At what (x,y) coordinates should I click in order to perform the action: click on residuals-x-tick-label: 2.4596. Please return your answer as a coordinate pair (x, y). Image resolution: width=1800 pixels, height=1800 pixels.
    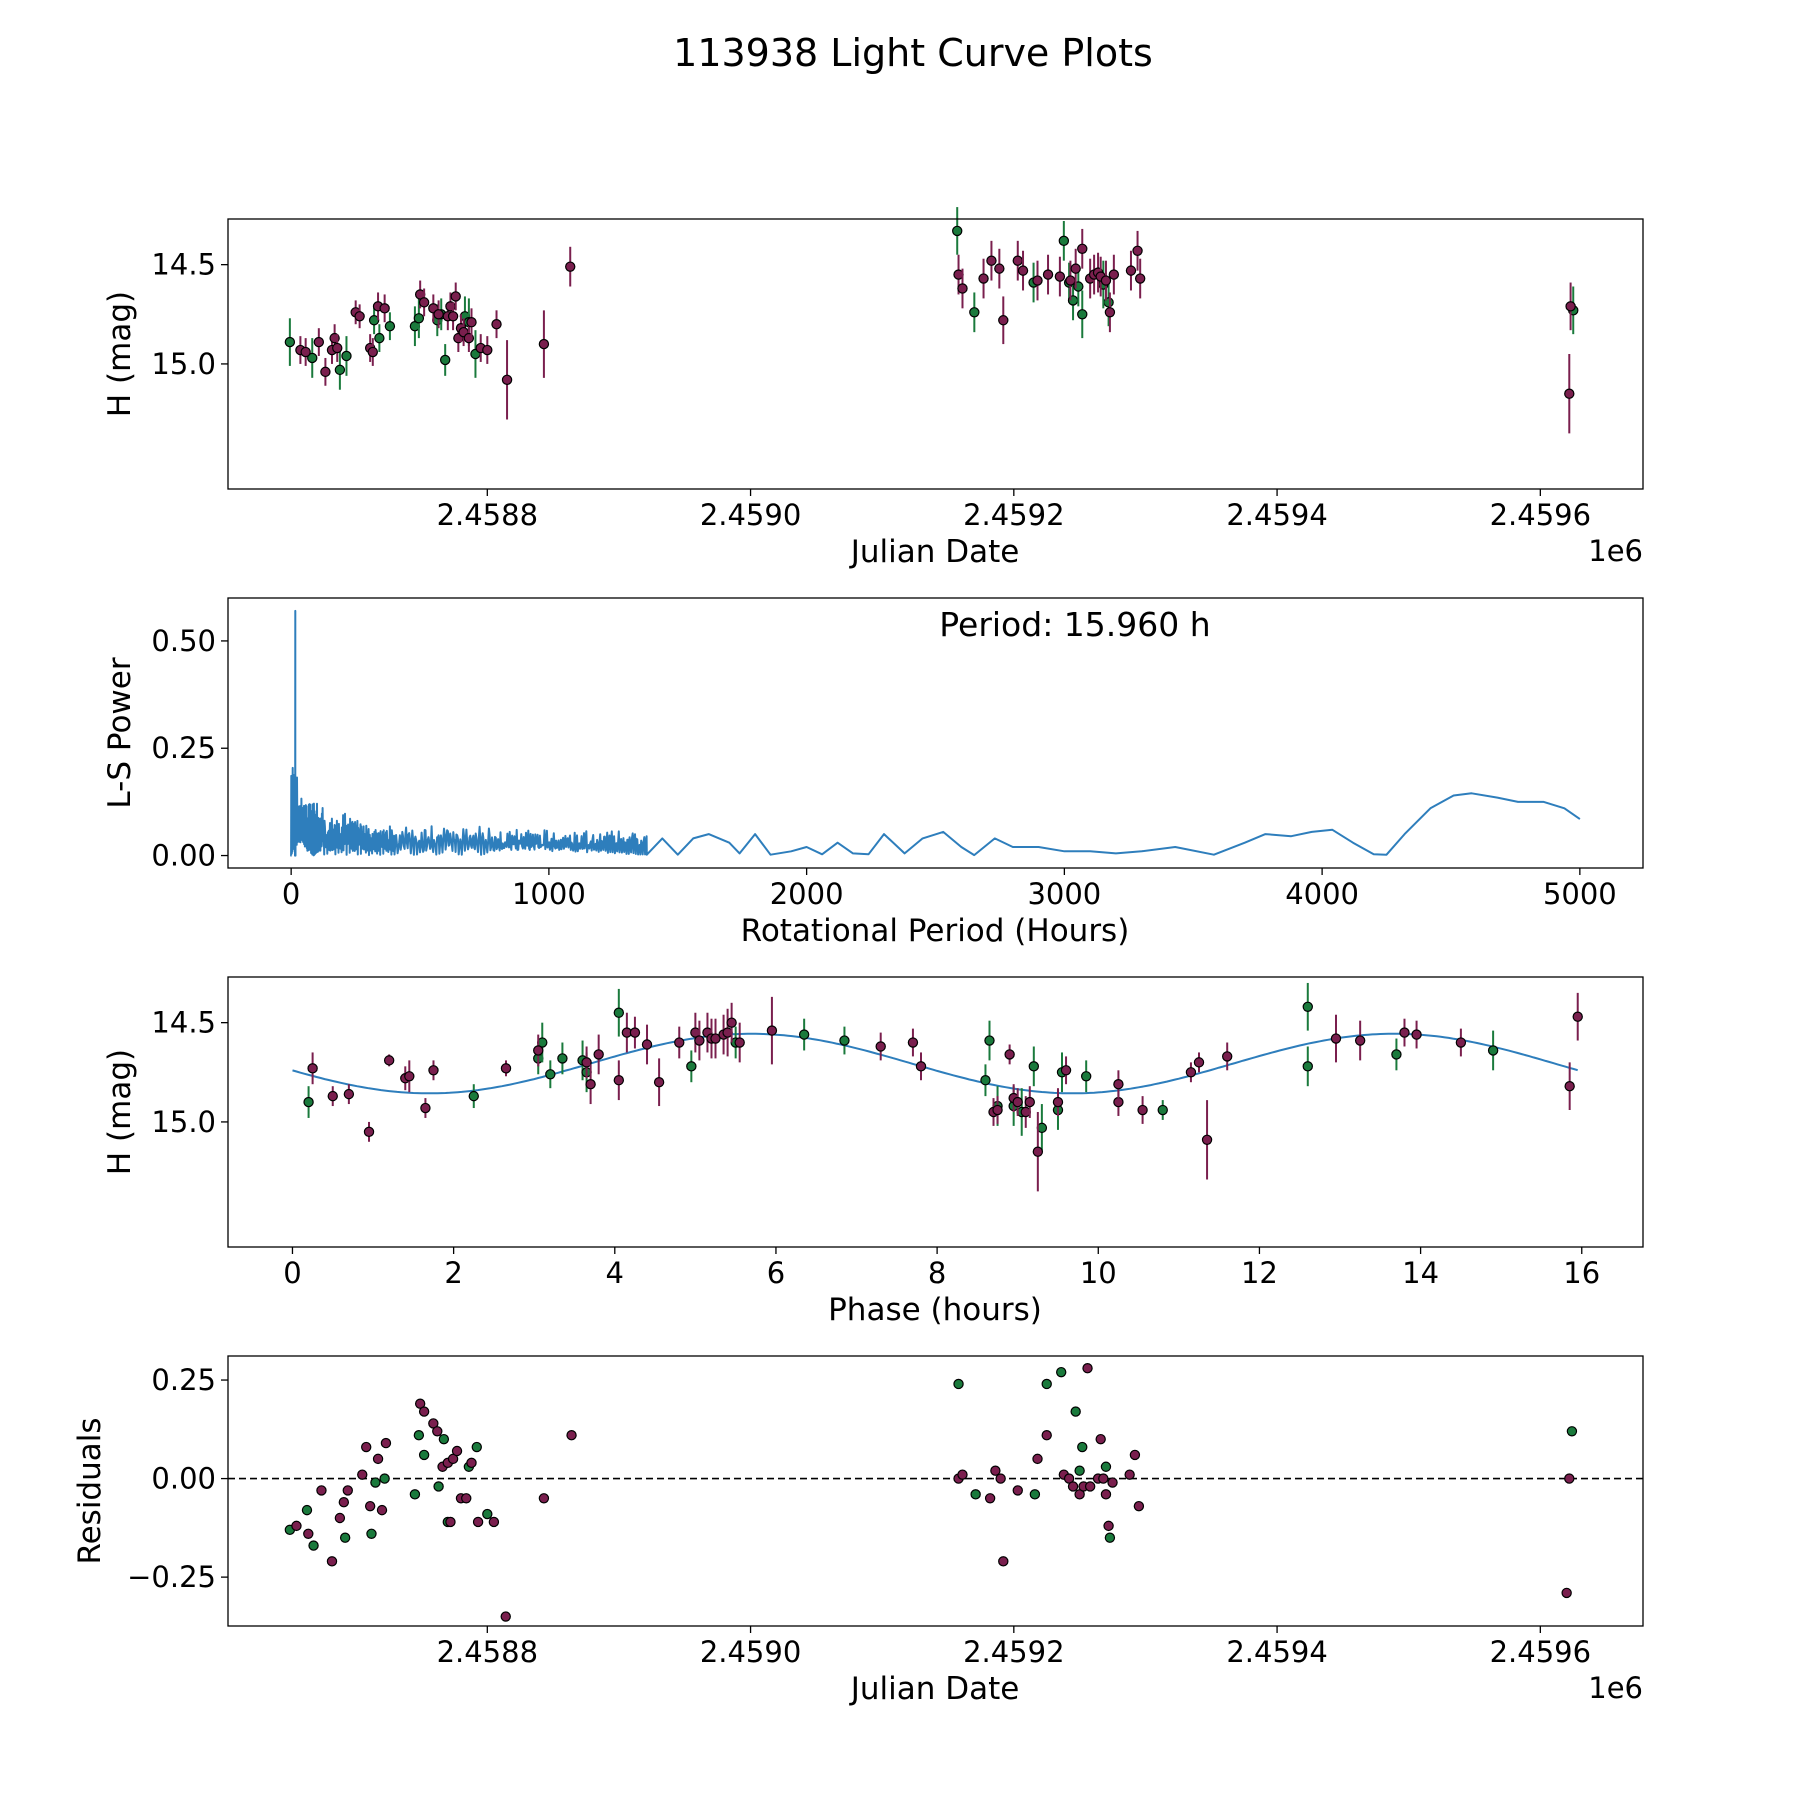
    Looking at the image, I should click on (1540, 1652).